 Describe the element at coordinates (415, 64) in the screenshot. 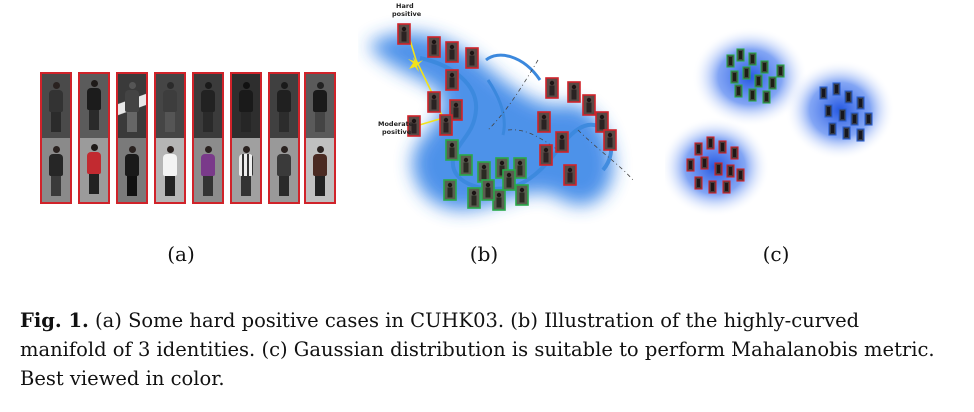

I see `star-icon` at that location.